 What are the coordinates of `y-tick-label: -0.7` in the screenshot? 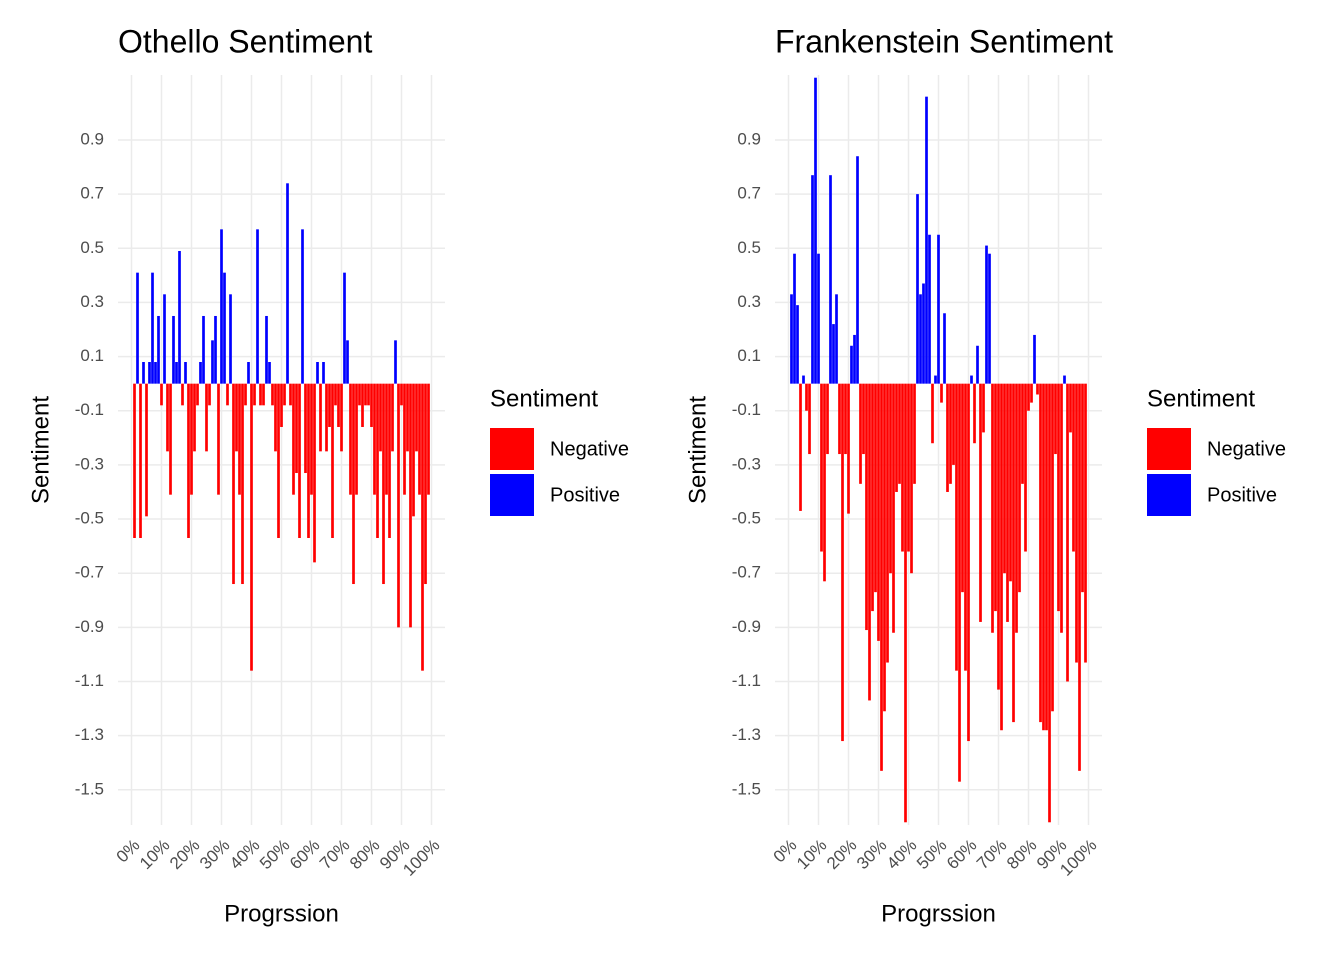 It's located at (89, 572).